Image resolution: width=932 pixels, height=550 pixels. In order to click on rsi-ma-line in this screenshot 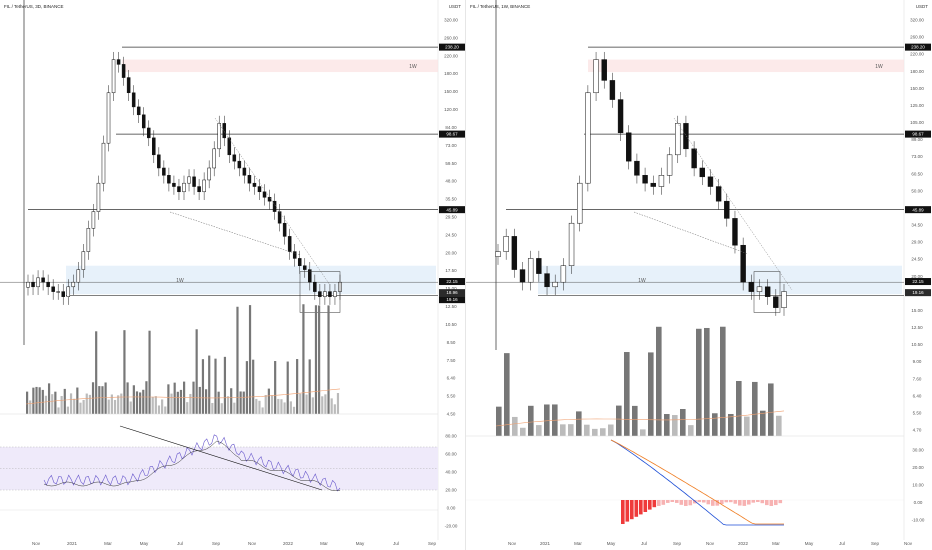, I will do `click(192, 465)`.